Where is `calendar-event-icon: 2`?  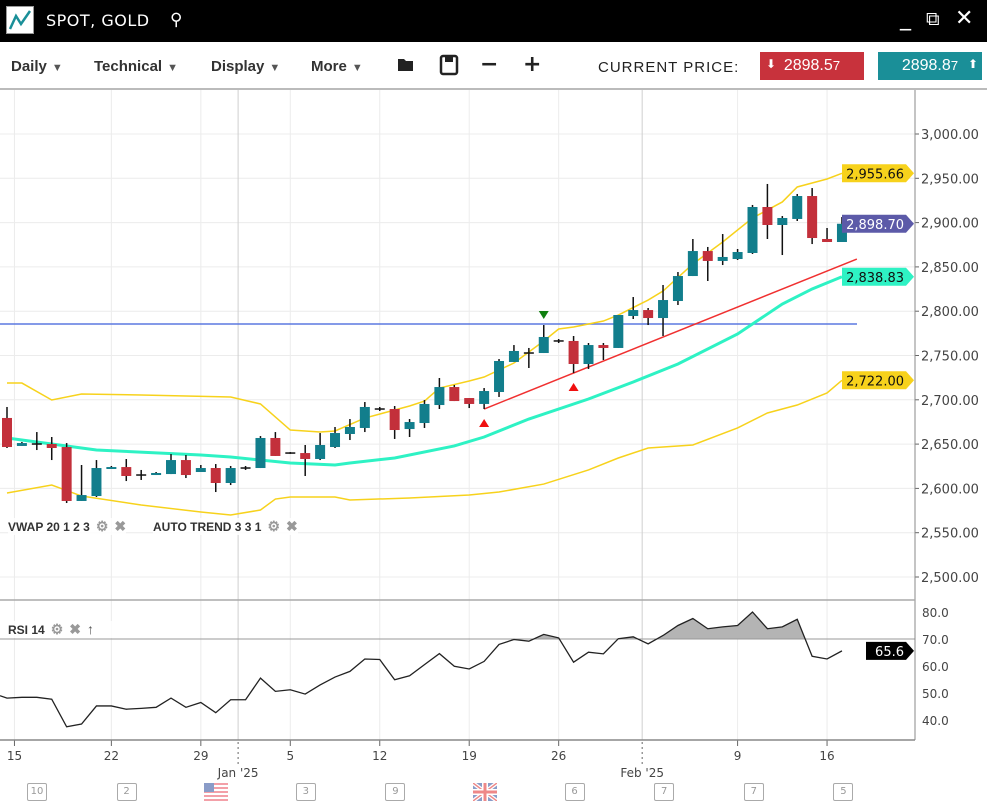 calendar-event-icon: 2 is located at coordinates (126, 792).